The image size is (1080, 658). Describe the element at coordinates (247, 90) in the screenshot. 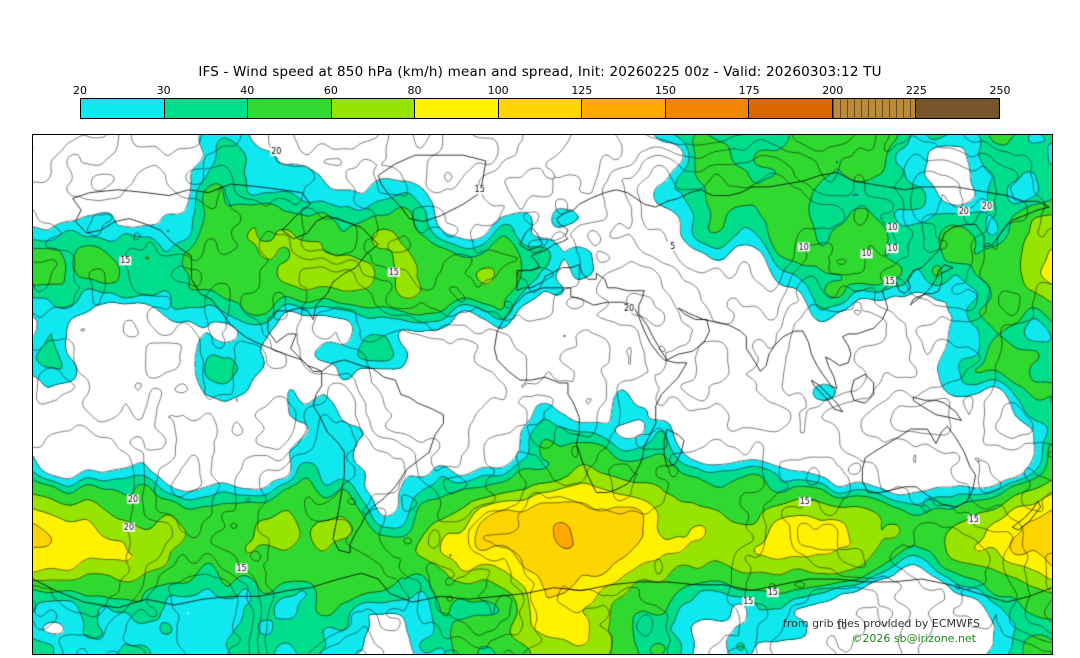

I see `colorbar-tick-40: 40` at that location.